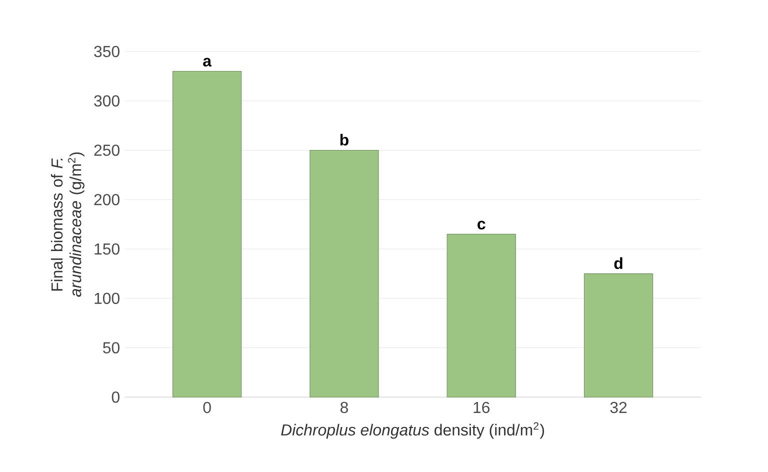  What do you see at coordinates (618, 263) in the screenshot?
I see `annotation: d` at bounding box center [618, 263].